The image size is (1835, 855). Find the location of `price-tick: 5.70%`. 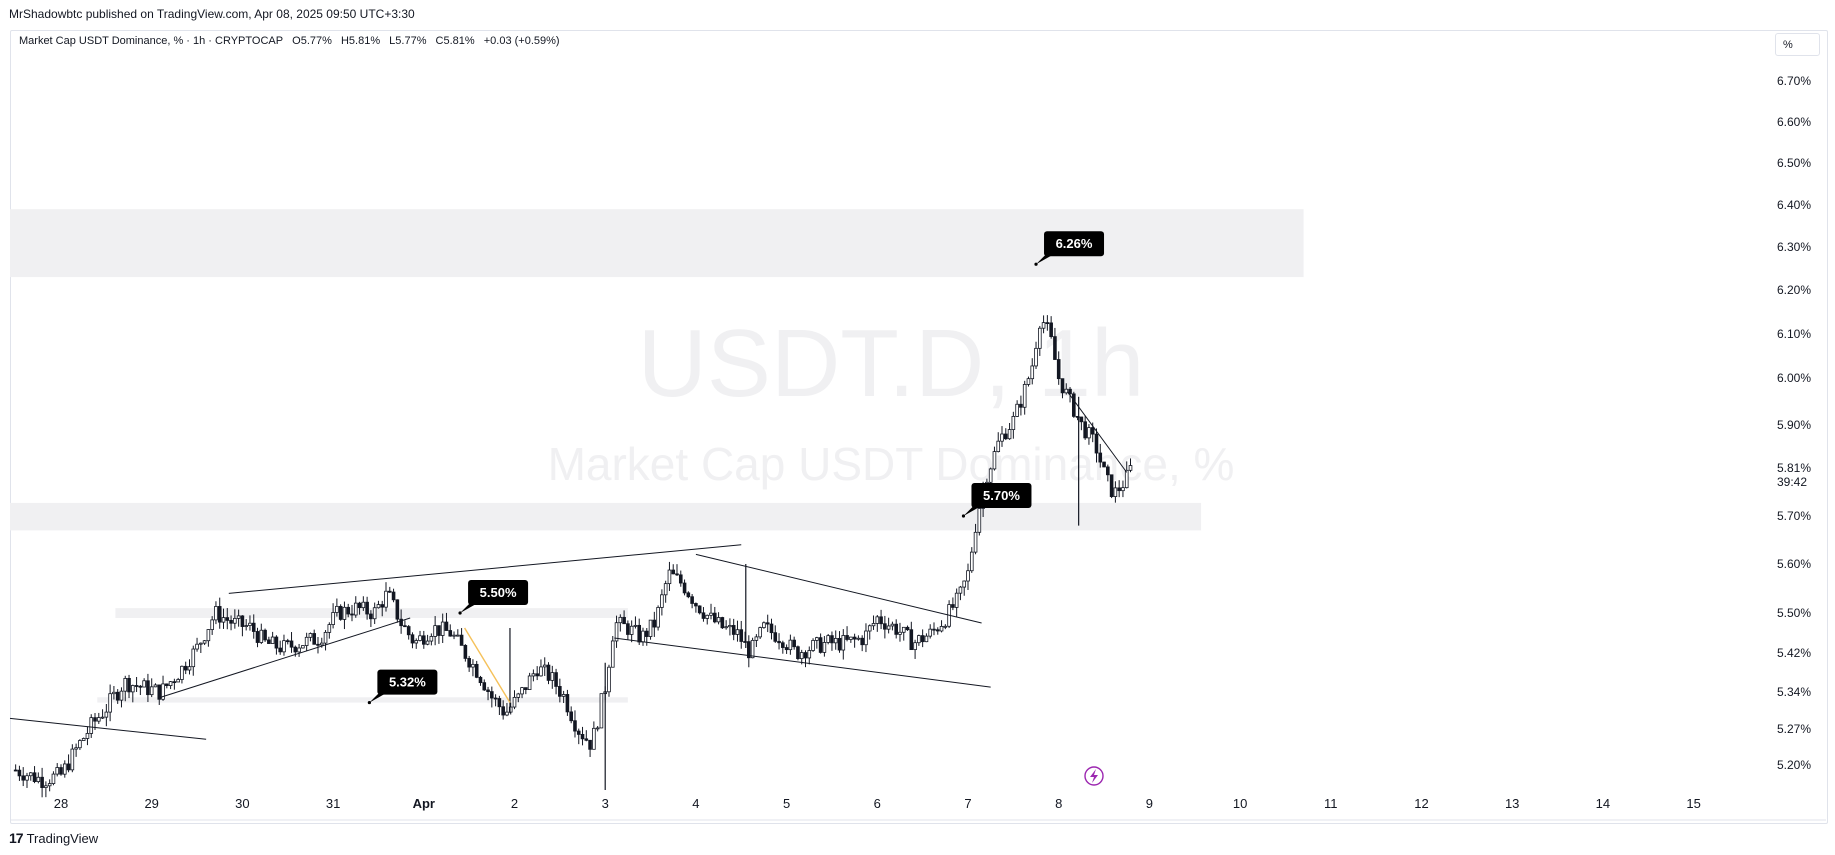

price-tick: 5.70% is located at coordinates (1794, 516).